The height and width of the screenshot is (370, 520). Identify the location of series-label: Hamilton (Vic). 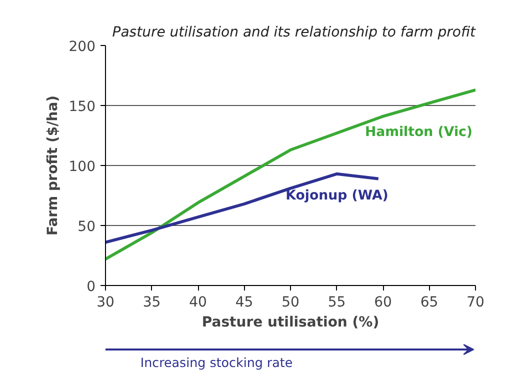
(418, 132).